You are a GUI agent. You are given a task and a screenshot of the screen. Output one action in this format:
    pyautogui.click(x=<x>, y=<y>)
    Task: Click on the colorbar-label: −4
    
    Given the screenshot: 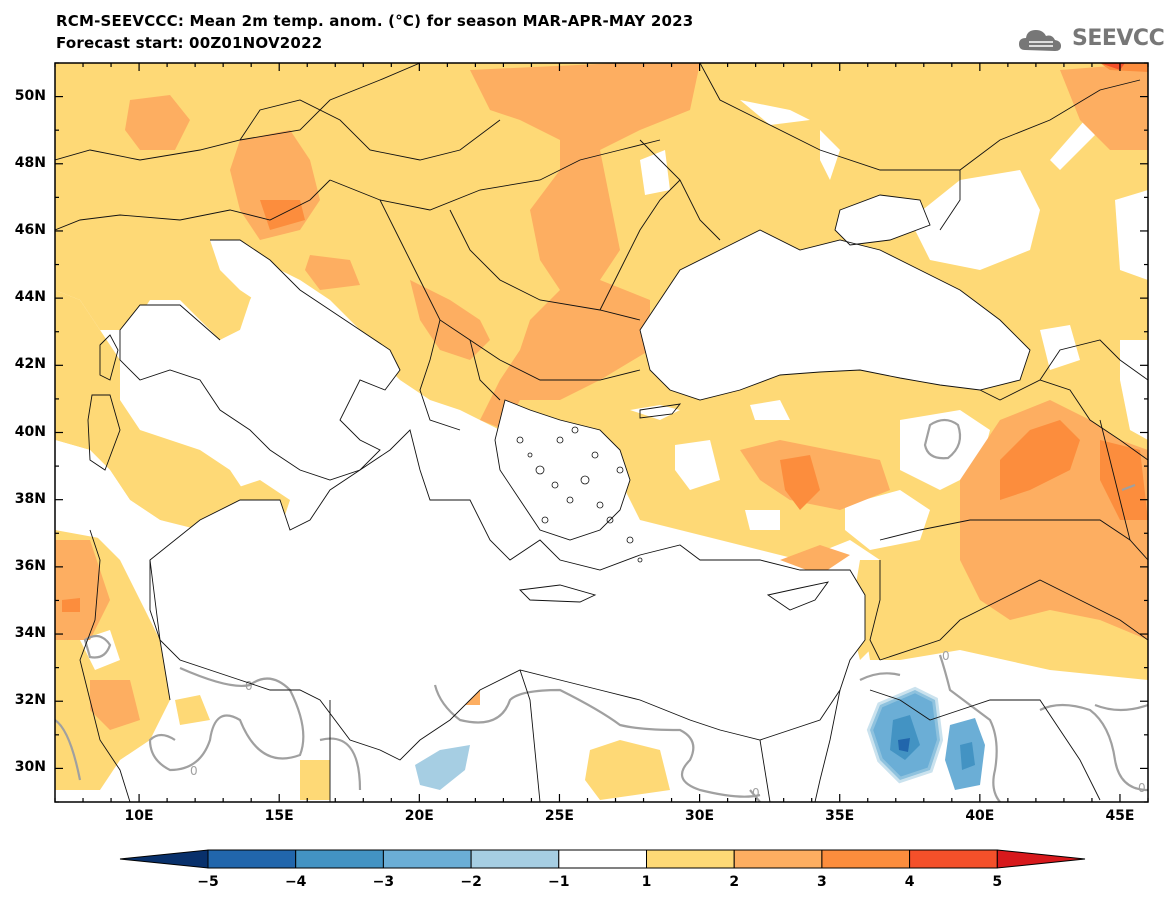 What is the action you would take?
    pyautogui.click(x=295, y=882)
    